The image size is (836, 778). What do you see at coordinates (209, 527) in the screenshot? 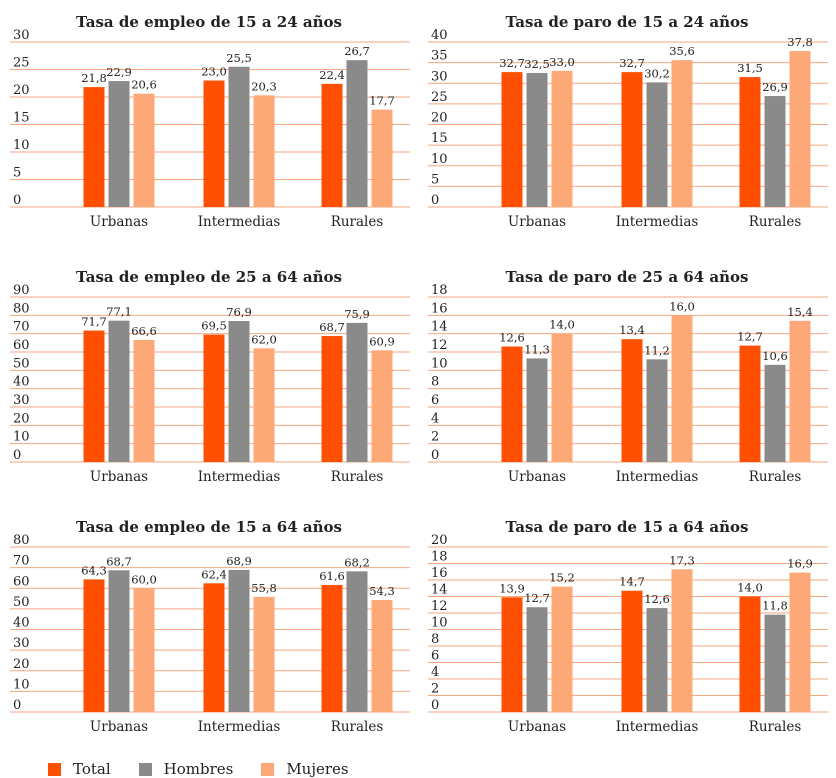
I see `chart-title: Tasa de empleo de 15 a 64 años` at bounding box center [209, 527].